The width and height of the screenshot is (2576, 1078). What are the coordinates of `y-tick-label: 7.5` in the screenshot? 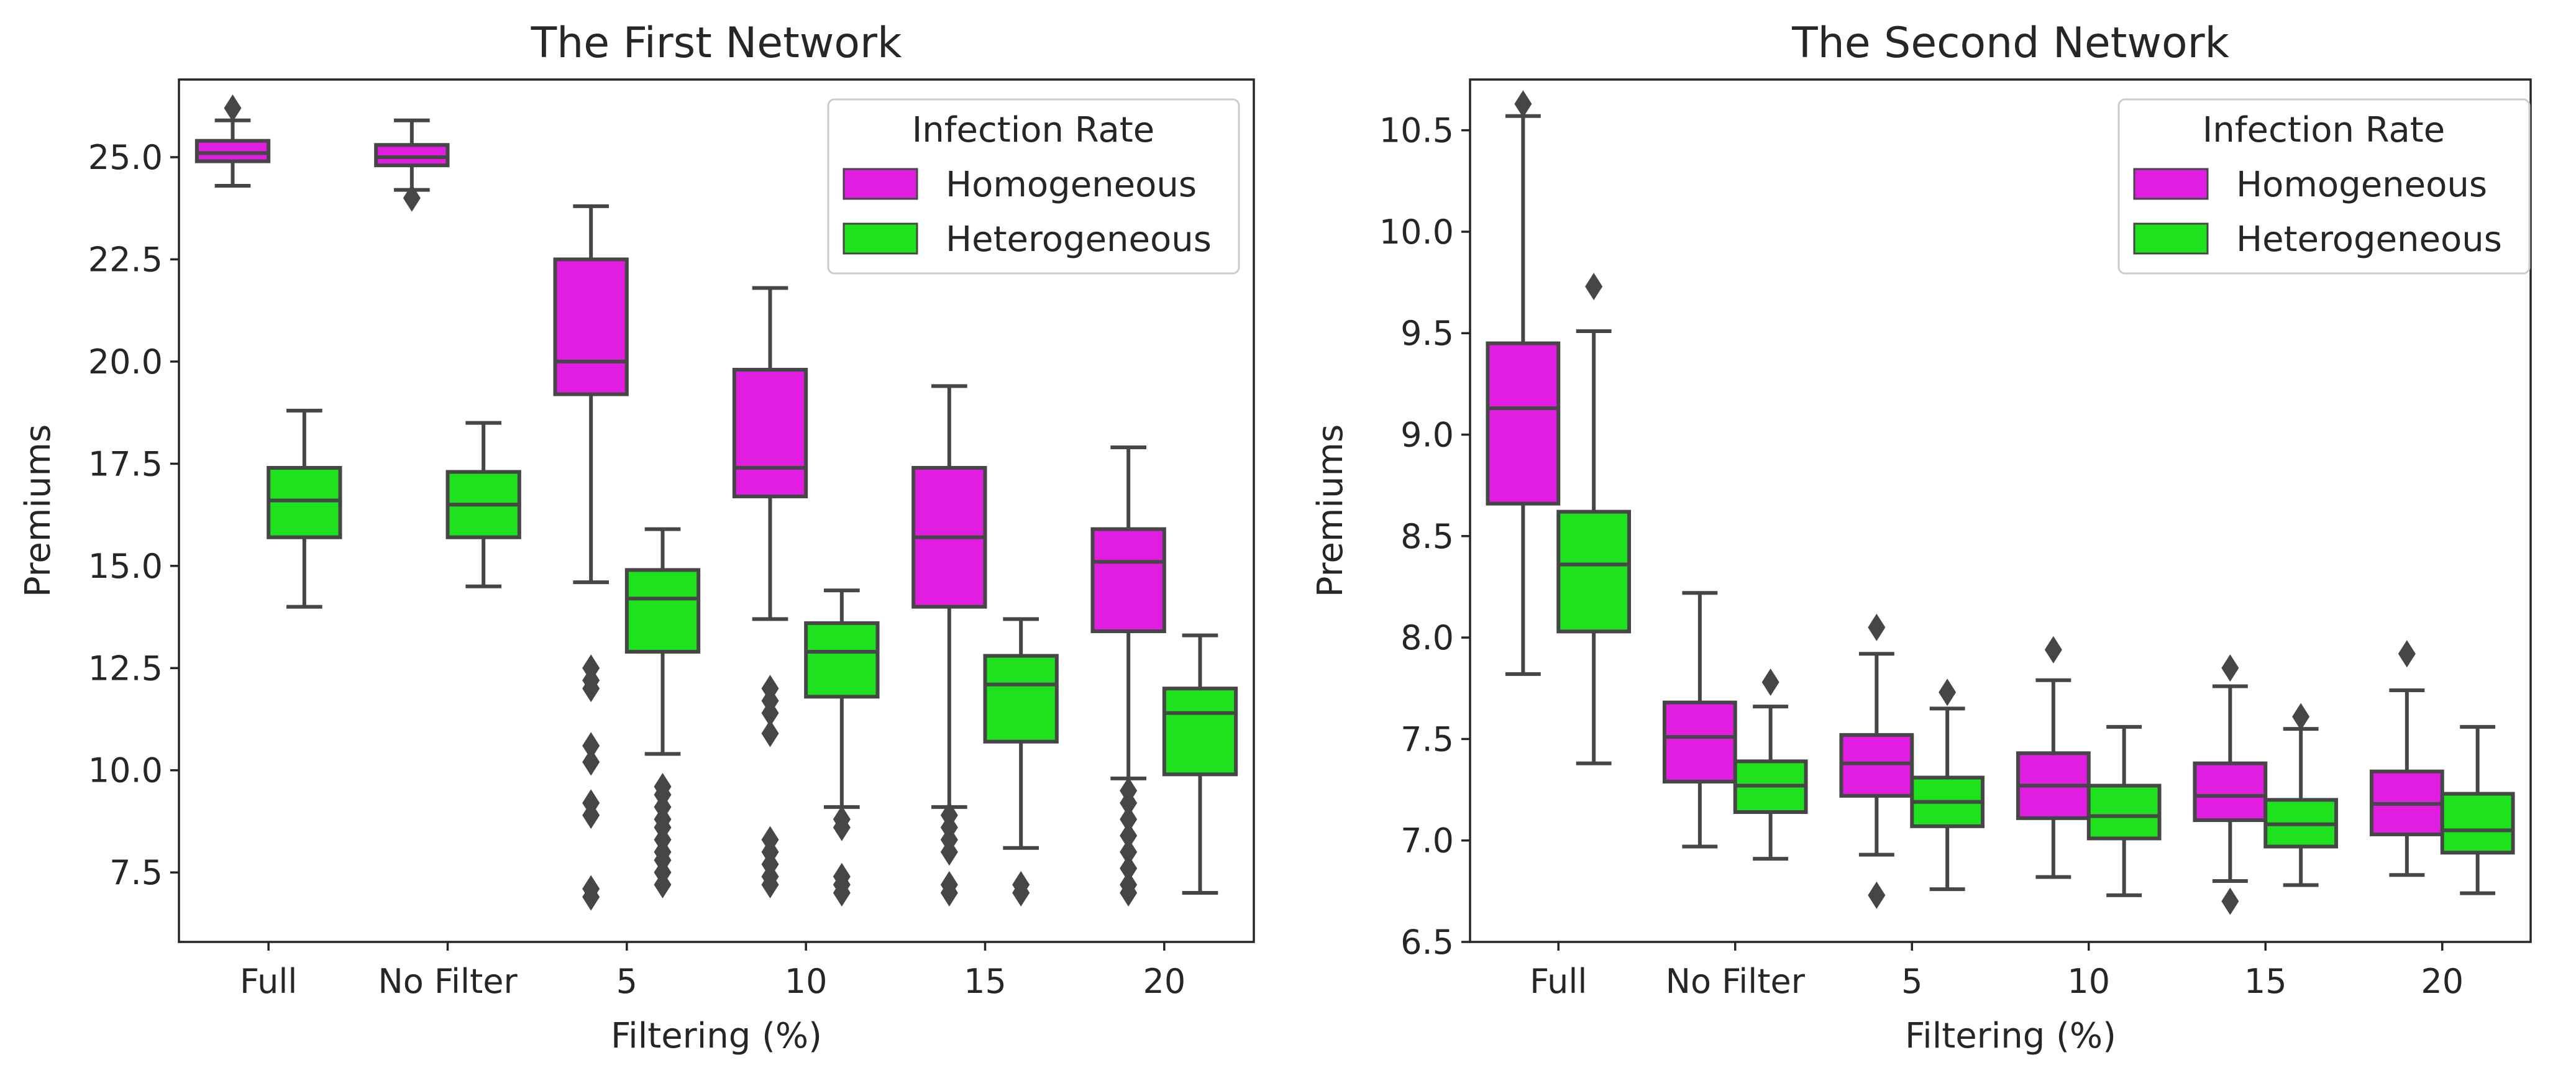 It's located at (1427, 739).